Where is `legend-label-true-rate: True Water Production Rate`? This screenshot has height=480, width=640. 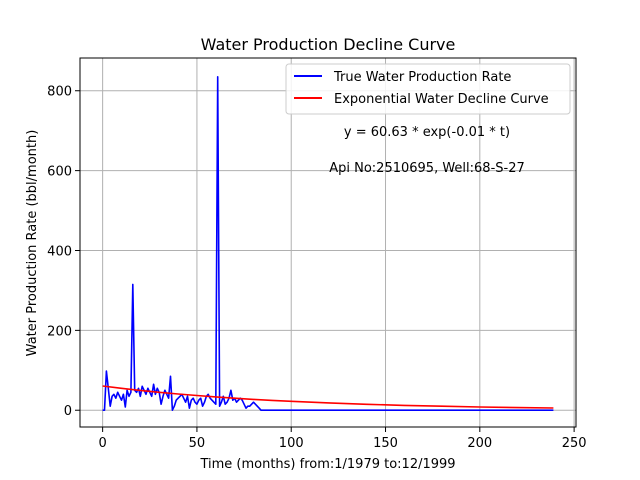 legend-label-true-rate: True Water Production Rate is located at coordinates (422, 77).